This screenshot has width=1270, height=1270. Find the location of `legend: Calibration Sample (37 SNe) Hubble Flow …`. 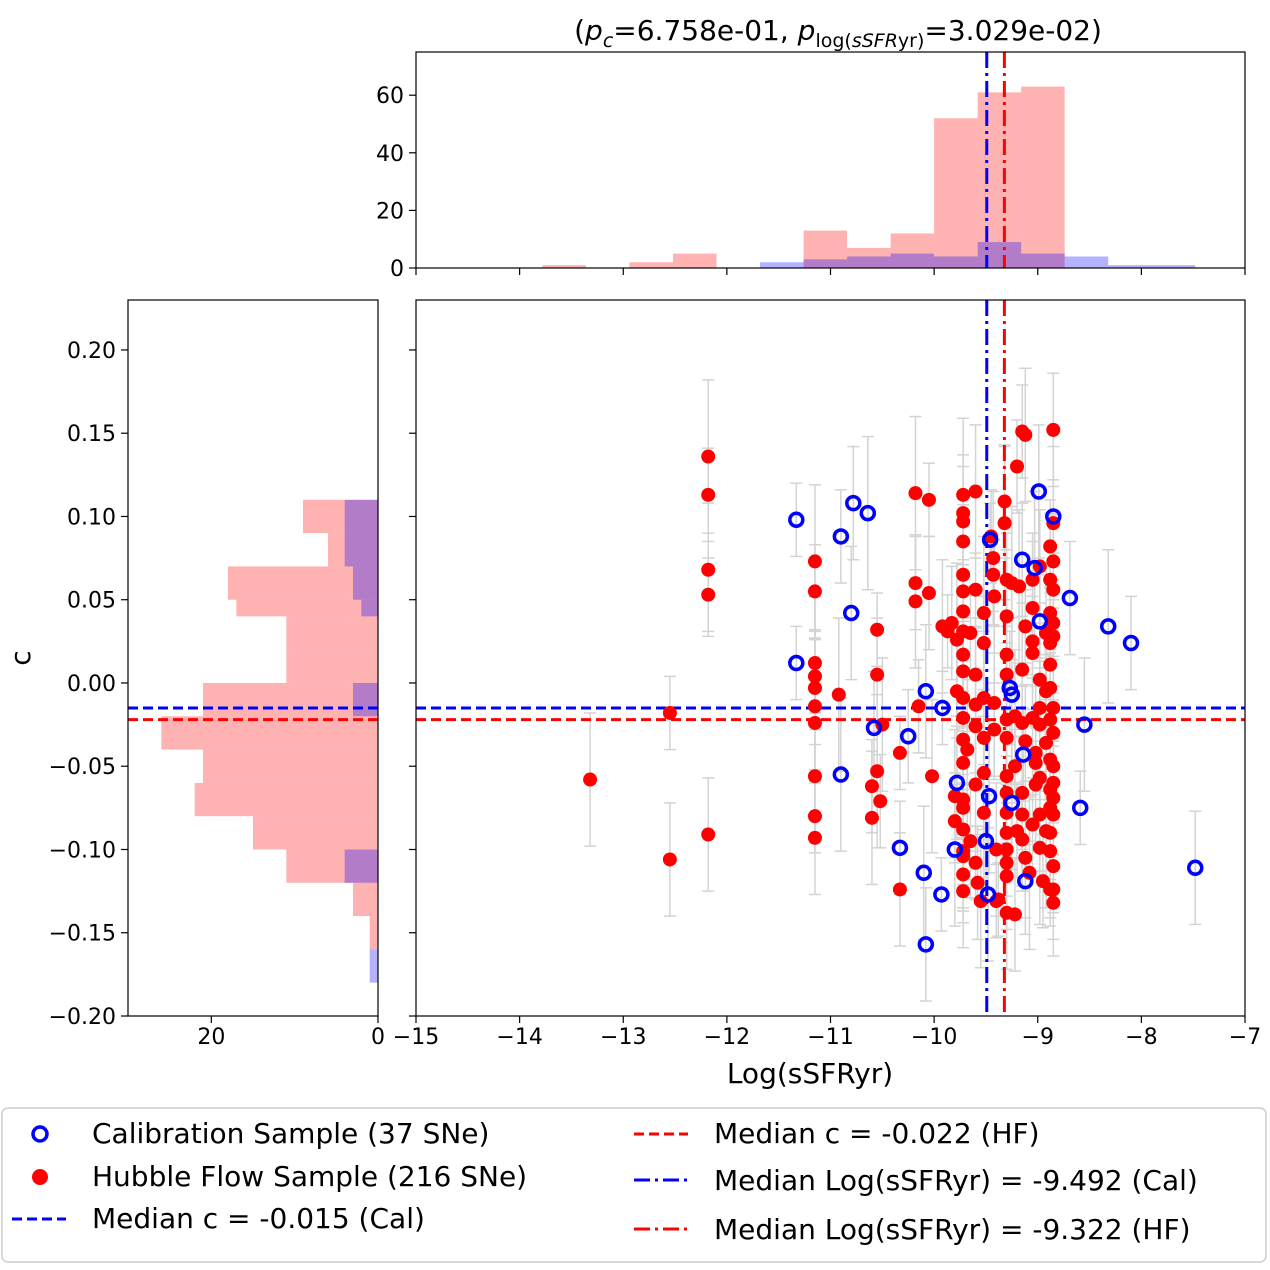

legend: Calibration Sample (37 SNe) Hubble Flow … is located at coordinates (634, 1185).